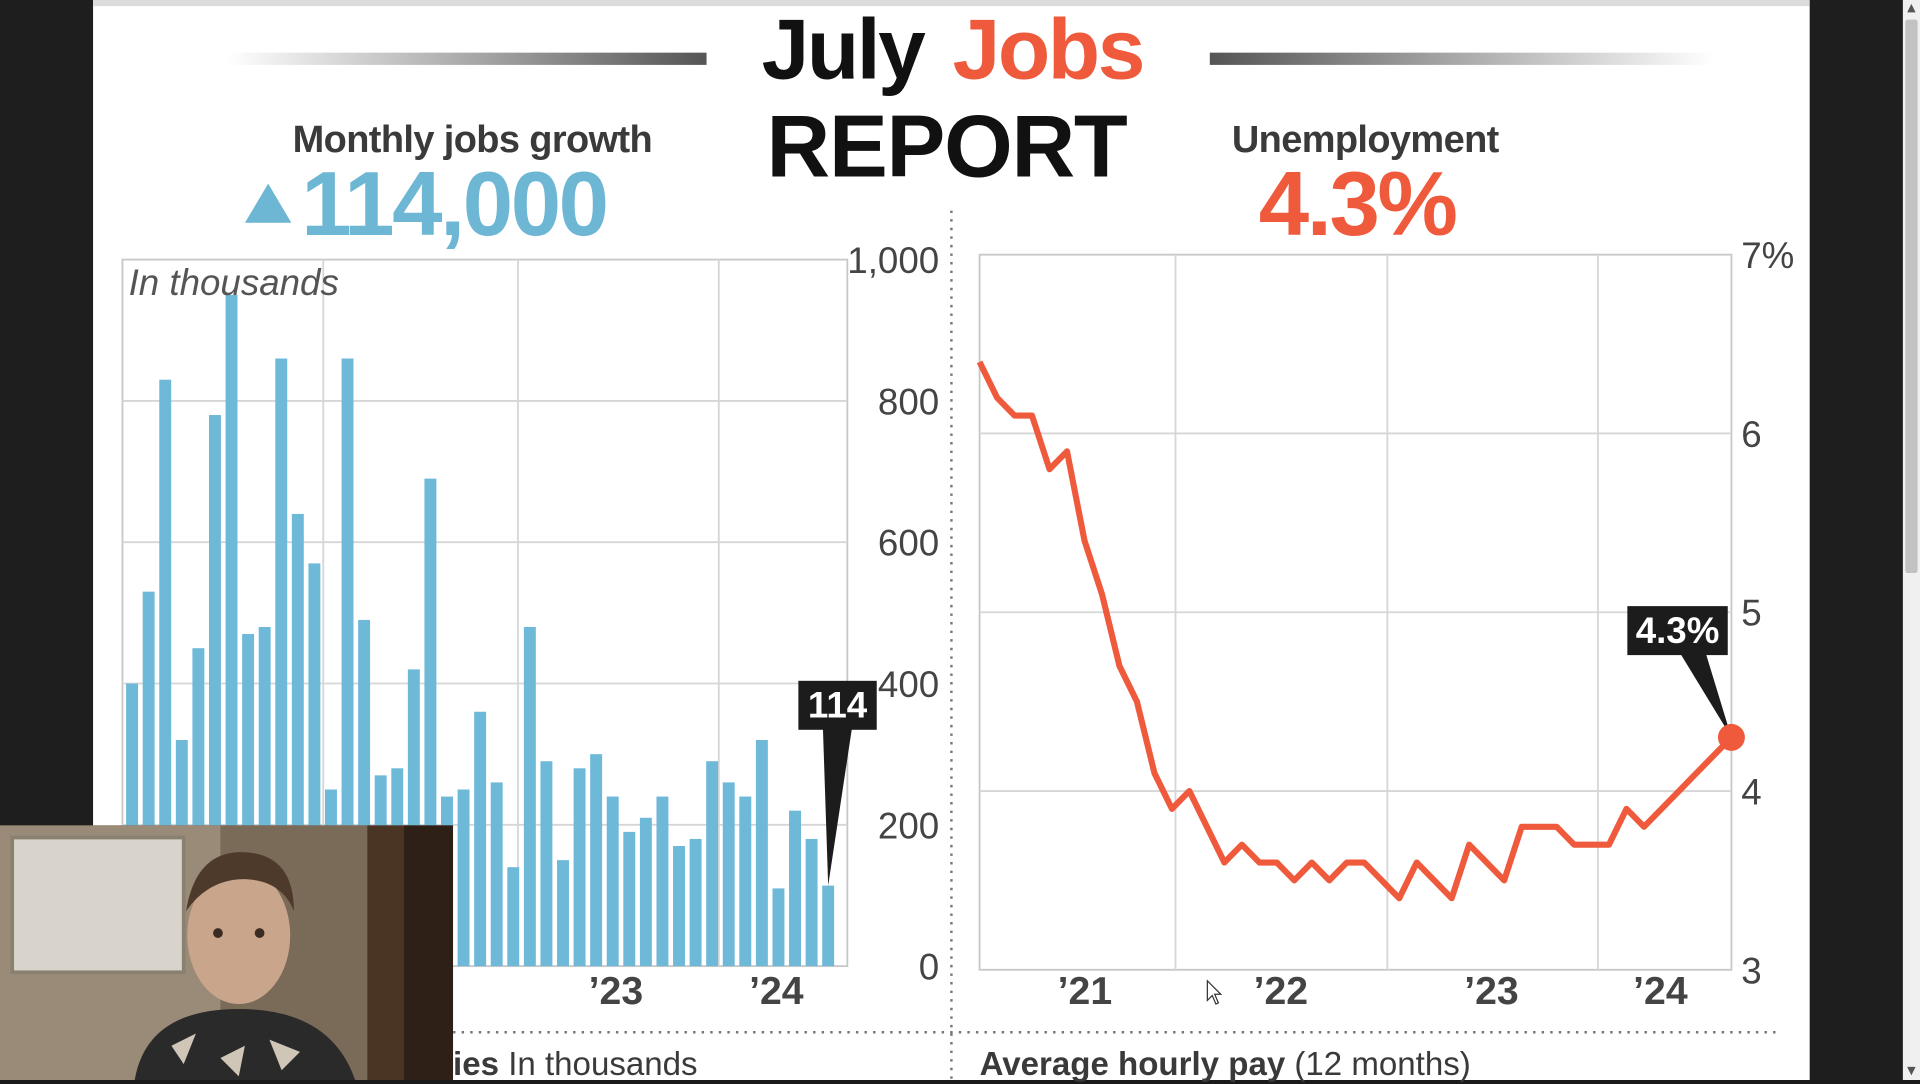 The width and height of the screenshot is (1920, 1084). What do you see at coordinates (1358, 204) in the screenshot?
I see `unemployment-stat-value: 4.3%` at bounding box center [1358, 204].